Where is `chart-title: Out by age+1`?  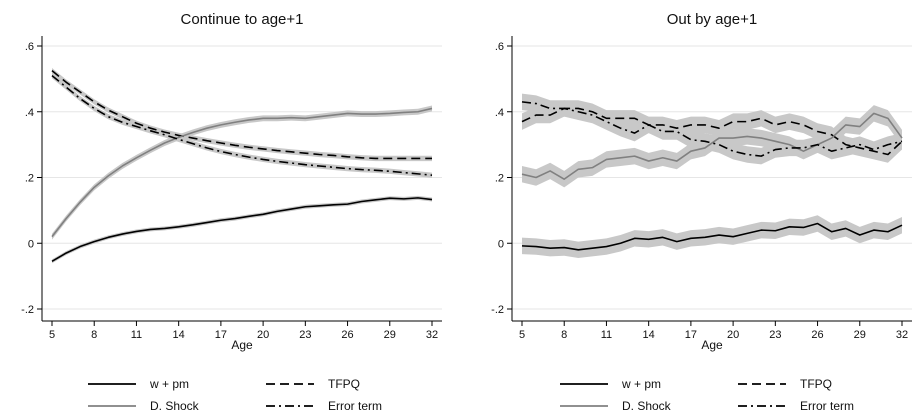
chart-title: Out by age+1 is located at coordinates (712, 19).